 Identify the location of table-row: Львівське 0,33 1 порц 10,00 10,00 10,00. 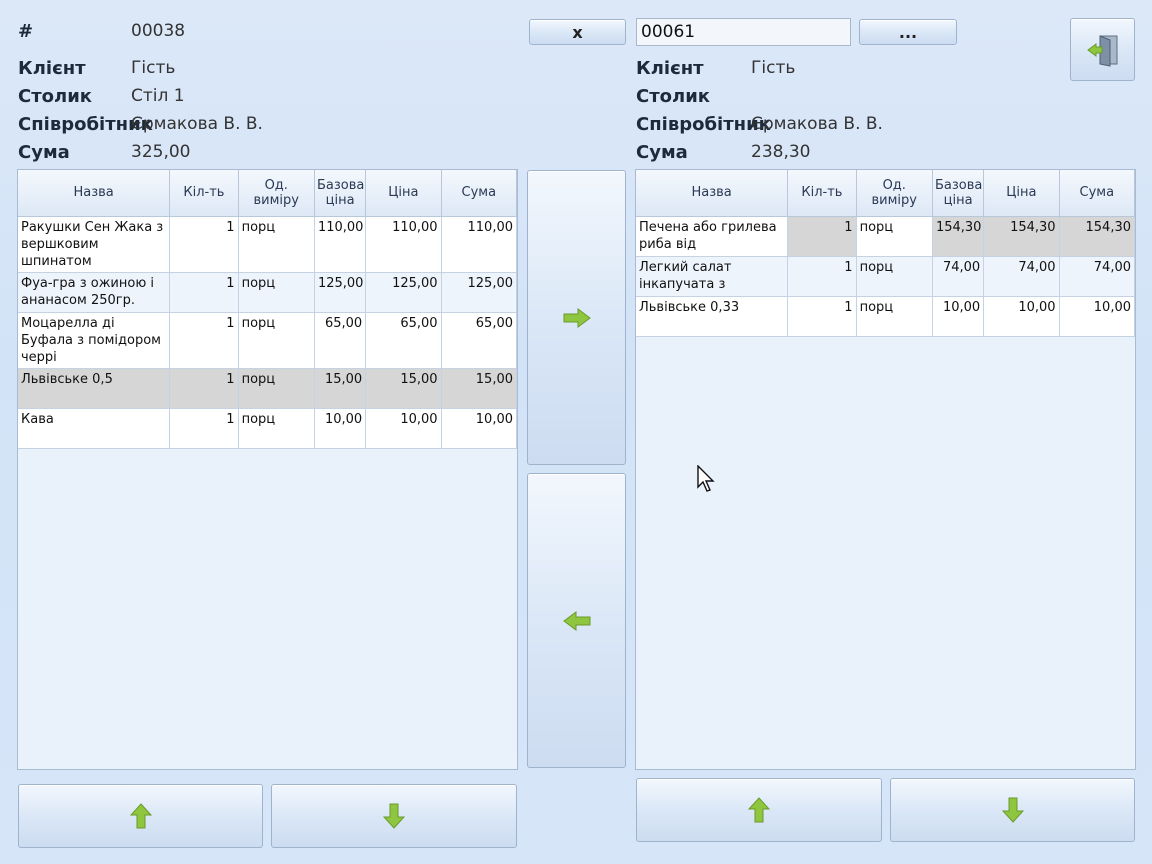
(886, 316).